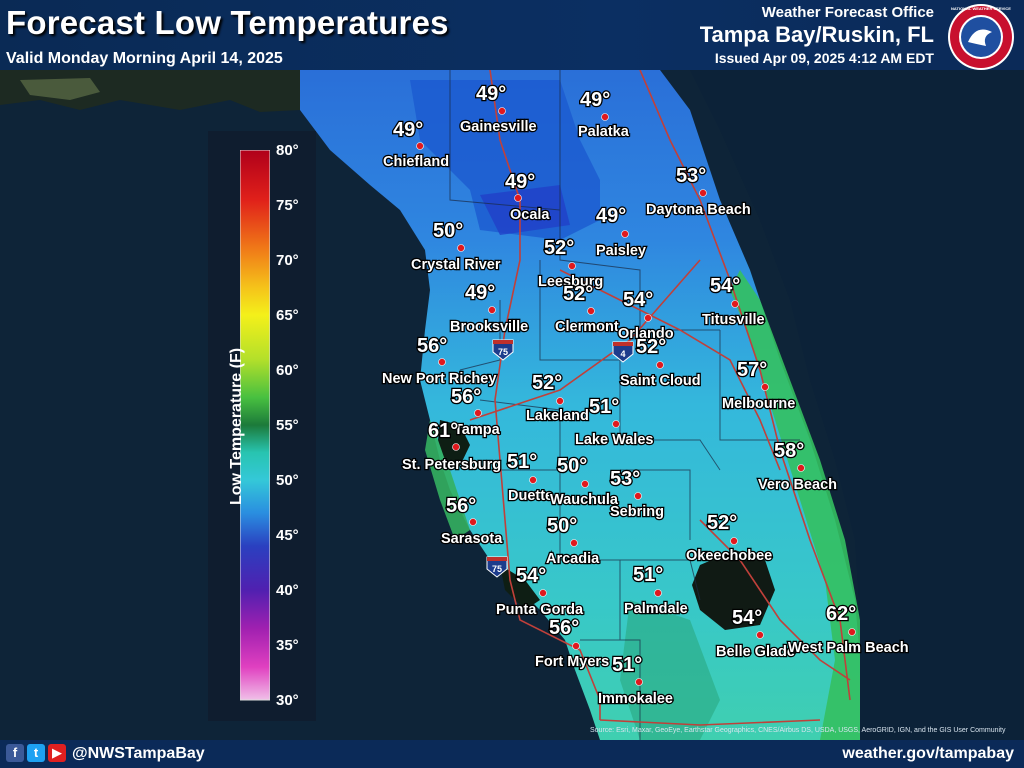 This screenshot has height=768, width=1024. What do you see at coordinates (512, 754) in the screenshot?
I see `footer-bar: f t ▶ @NWSTampaBay weather.gov/tampabay` at bounding box center [512, 754].